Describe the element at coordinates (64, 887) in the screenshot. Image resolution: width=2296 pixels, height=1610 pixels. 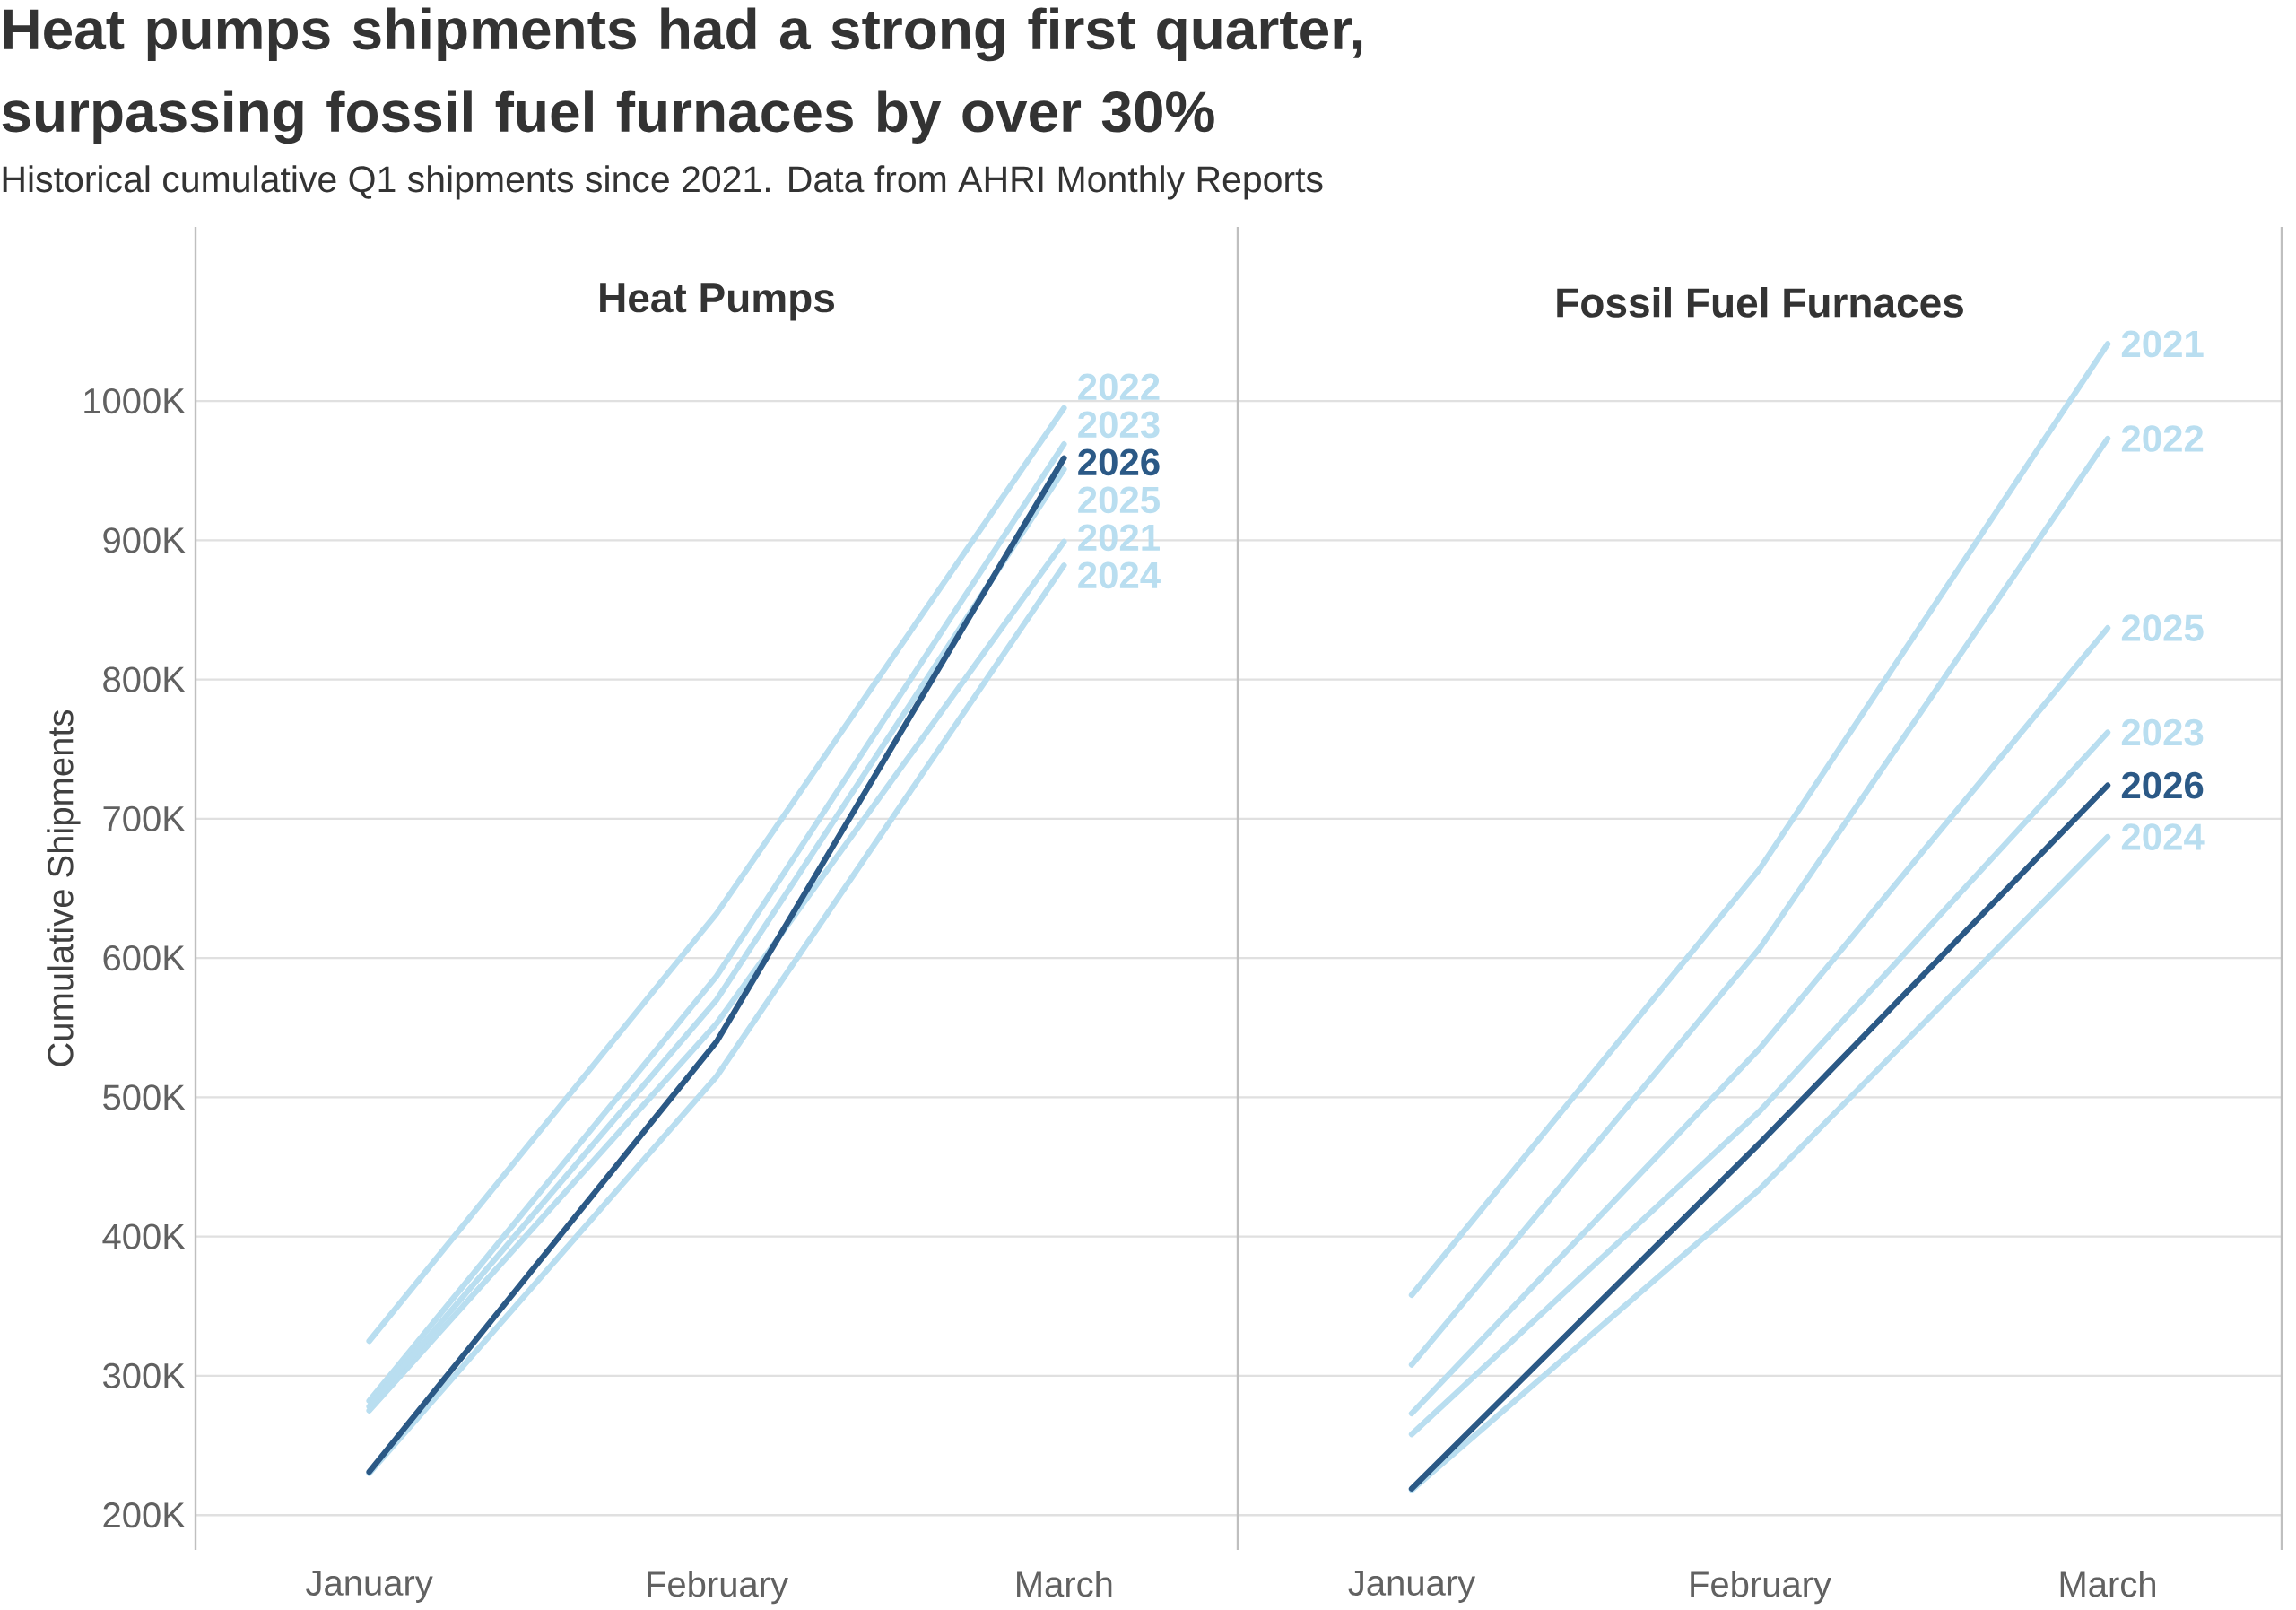
I see `y-axis-title: Cumulative Shipments` at that location.